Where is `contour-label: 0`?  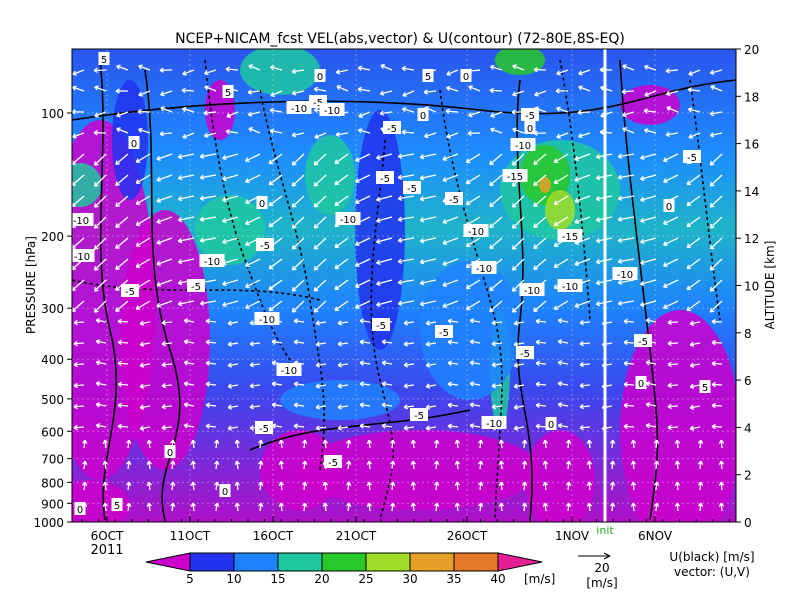
contour-label: 0 is located at coordinates (641, 384).